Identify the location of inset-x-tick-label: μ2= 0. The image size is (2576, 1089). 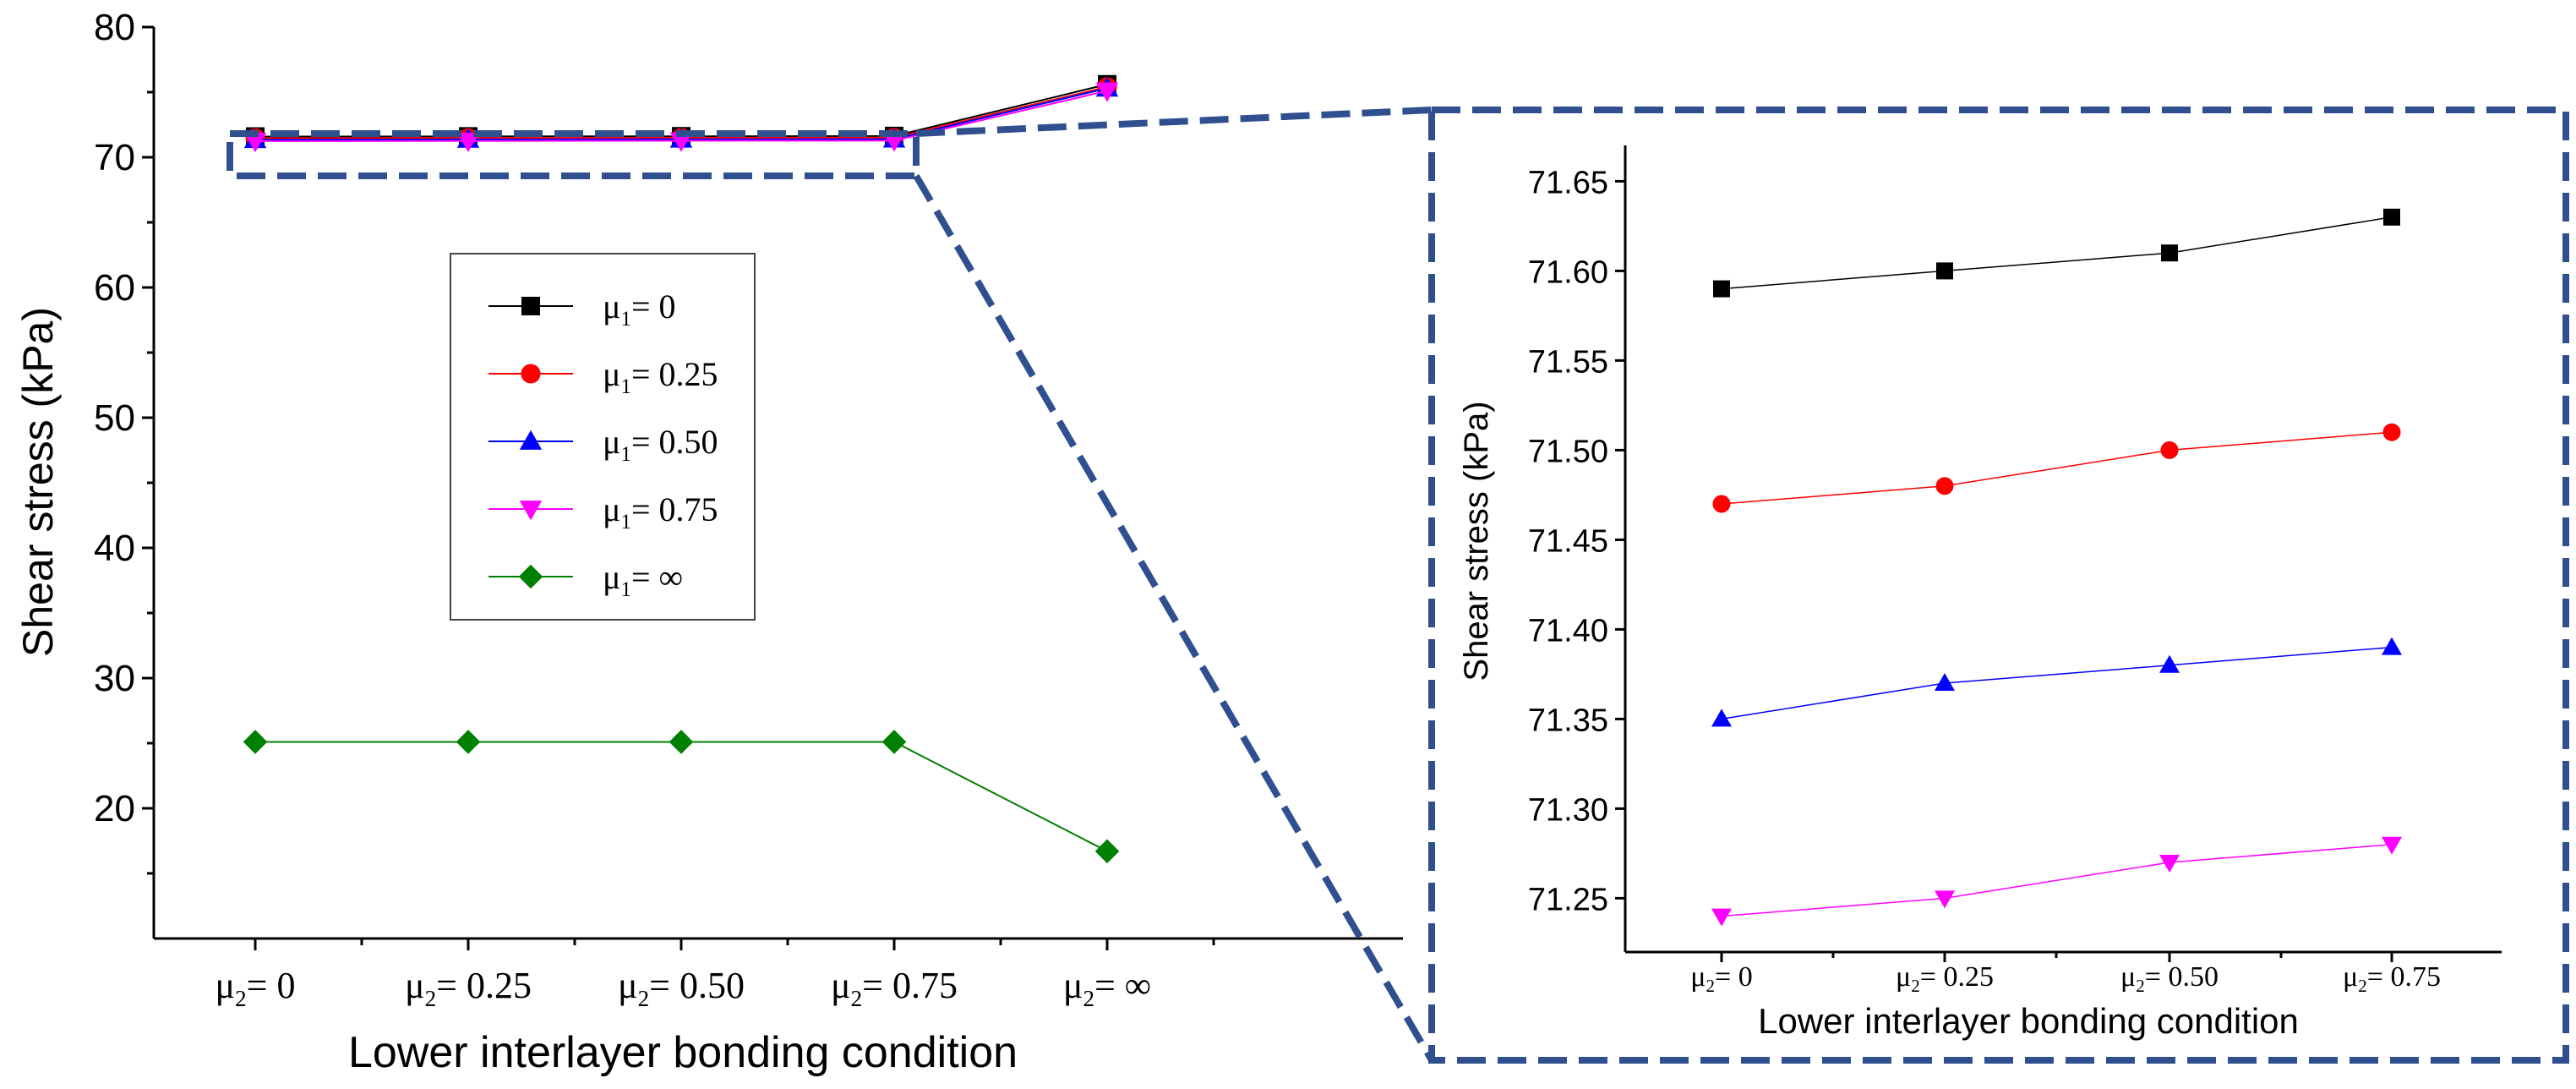
(1721, 979).